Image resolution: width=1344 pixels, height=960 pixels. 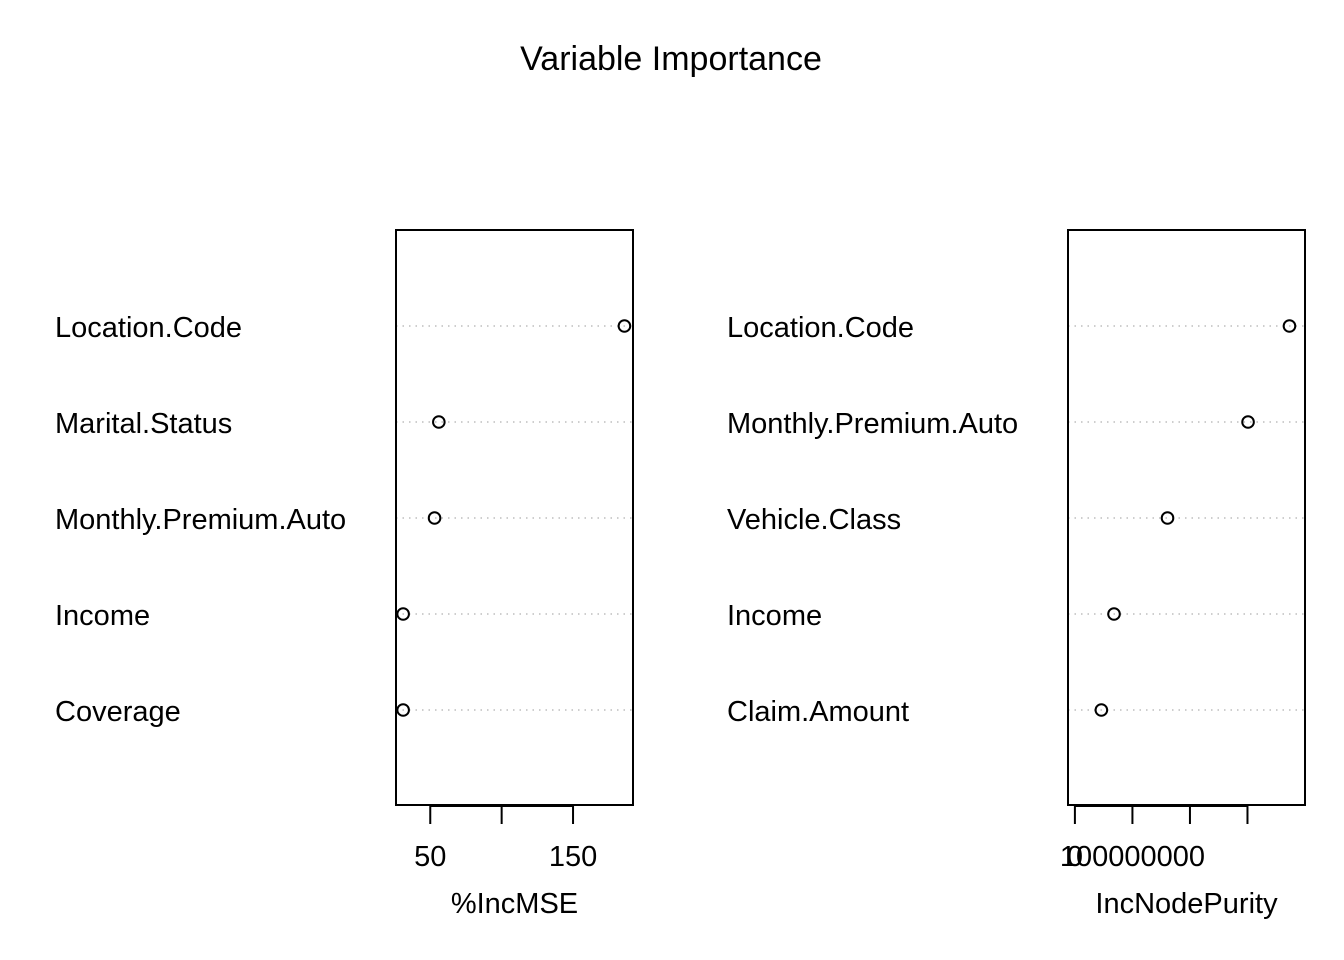 I want to click on chart-title: Variable Importance, so click(x=671, y=59).